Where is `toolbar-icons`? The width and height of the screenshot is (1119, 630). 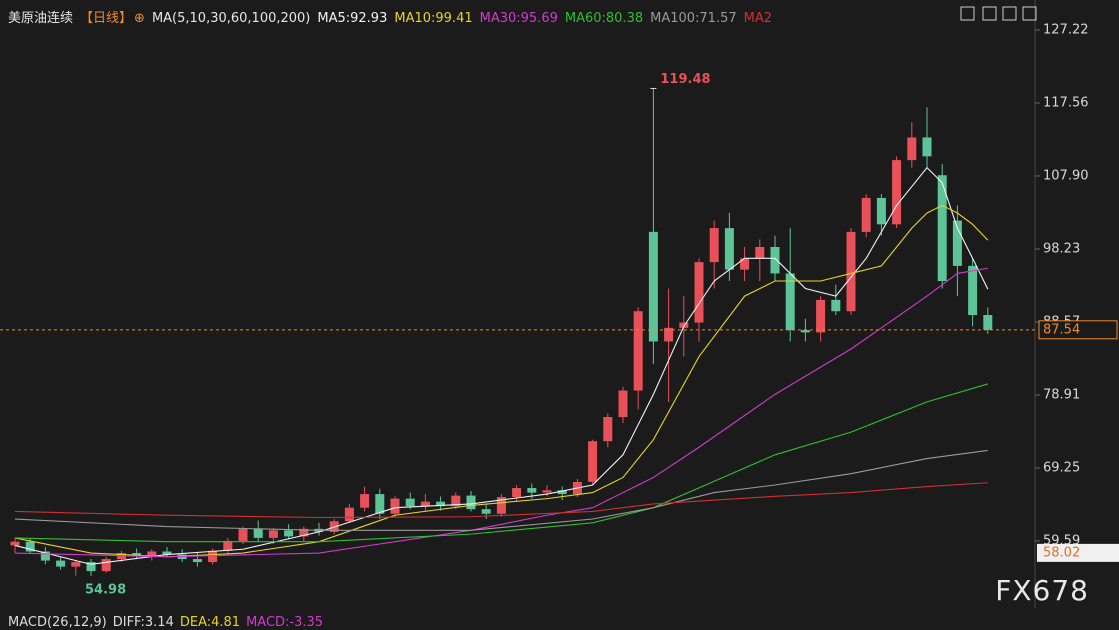
toolbar-icons is located at coordinates (998, 13).